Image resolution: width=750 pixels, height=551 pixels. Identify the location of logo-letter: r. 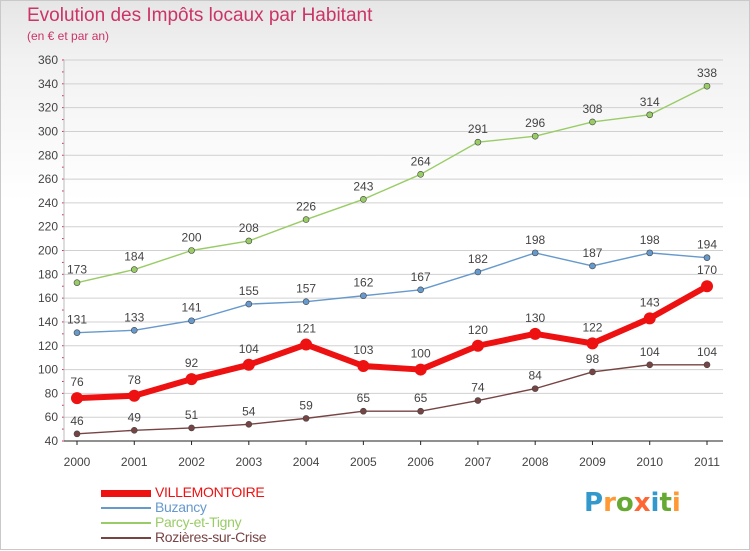
(609, 503).